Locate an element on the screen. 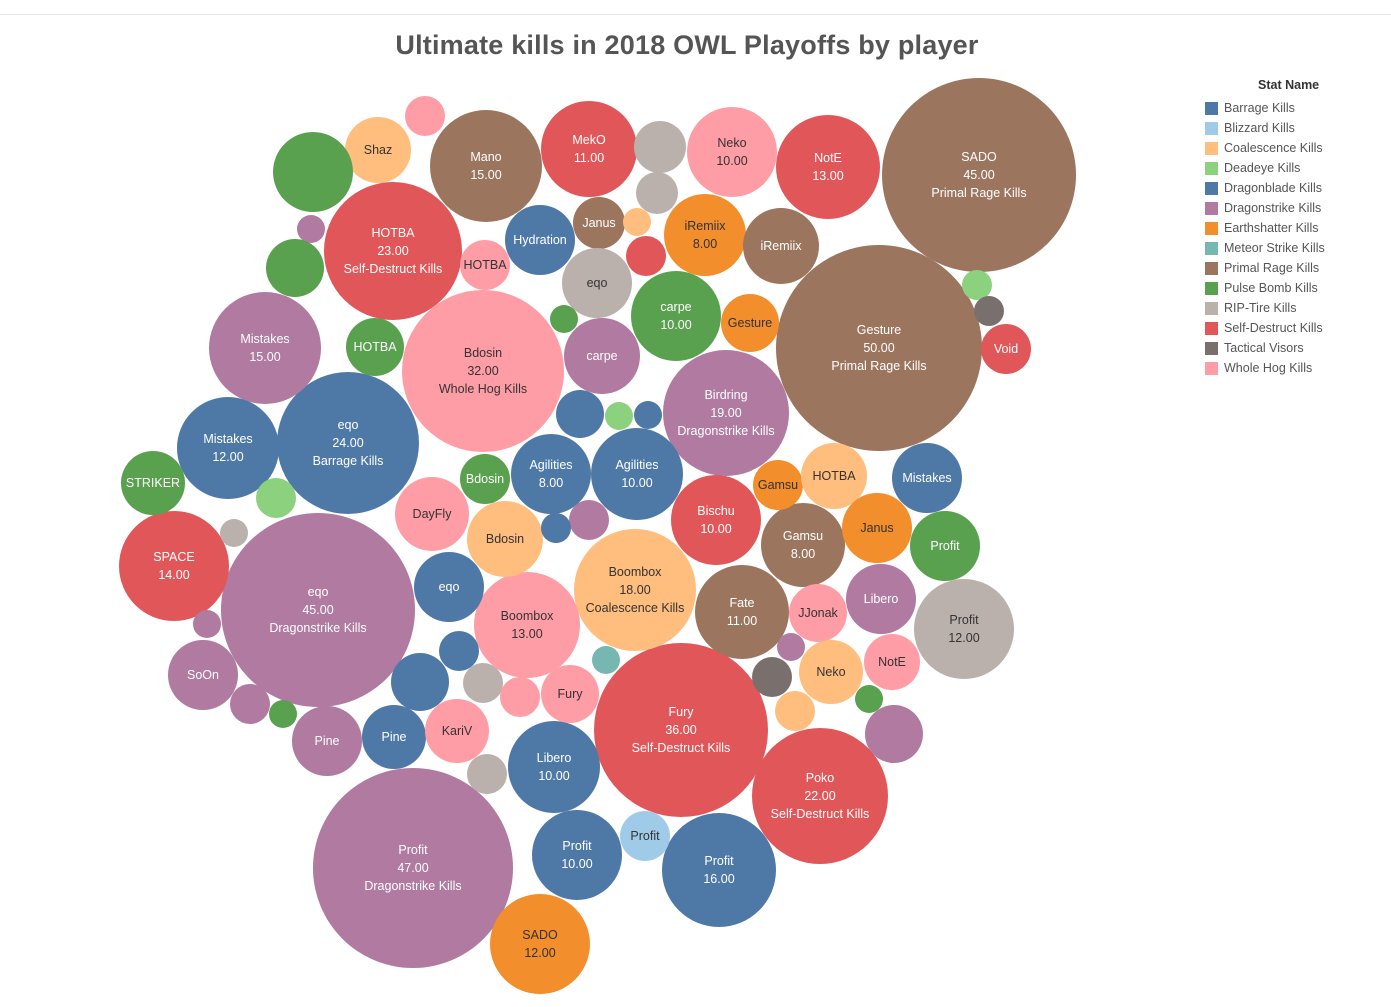 The height and width of the screenshot is (1007, 1391). bubble: Mano 15.00 is located at coordinates (486, 166).